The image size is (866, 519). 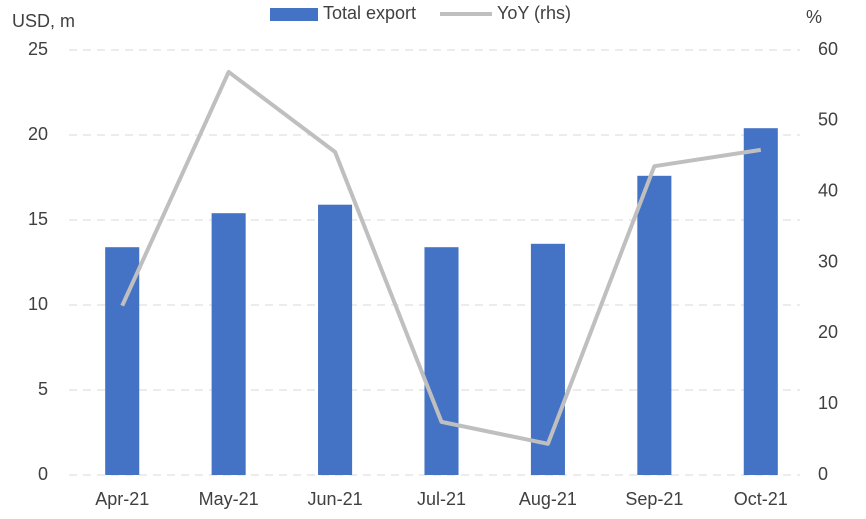 I want to click on y2-tick-label: 20, so click(x=828, y=332).